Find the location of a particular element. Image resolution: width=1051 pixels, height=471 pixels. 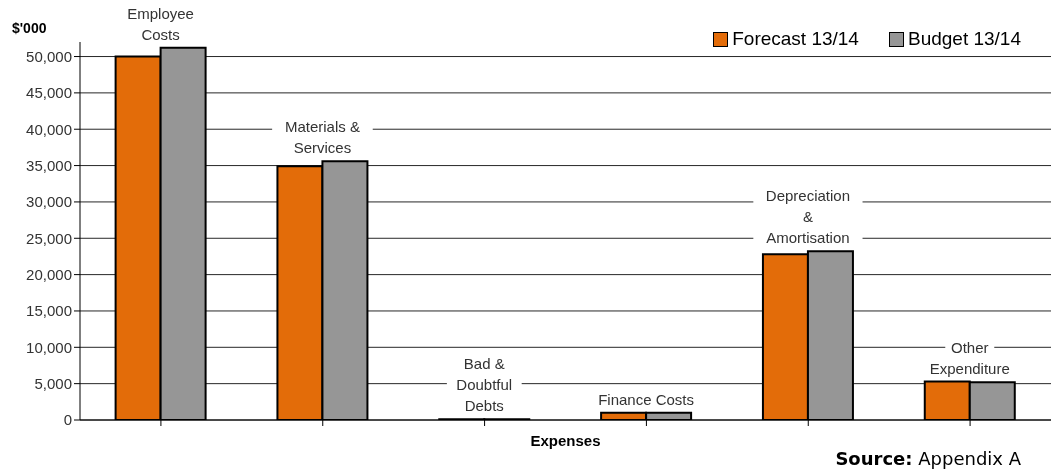

y-tick-label: 5,000 is located at coordinates (53, 383).